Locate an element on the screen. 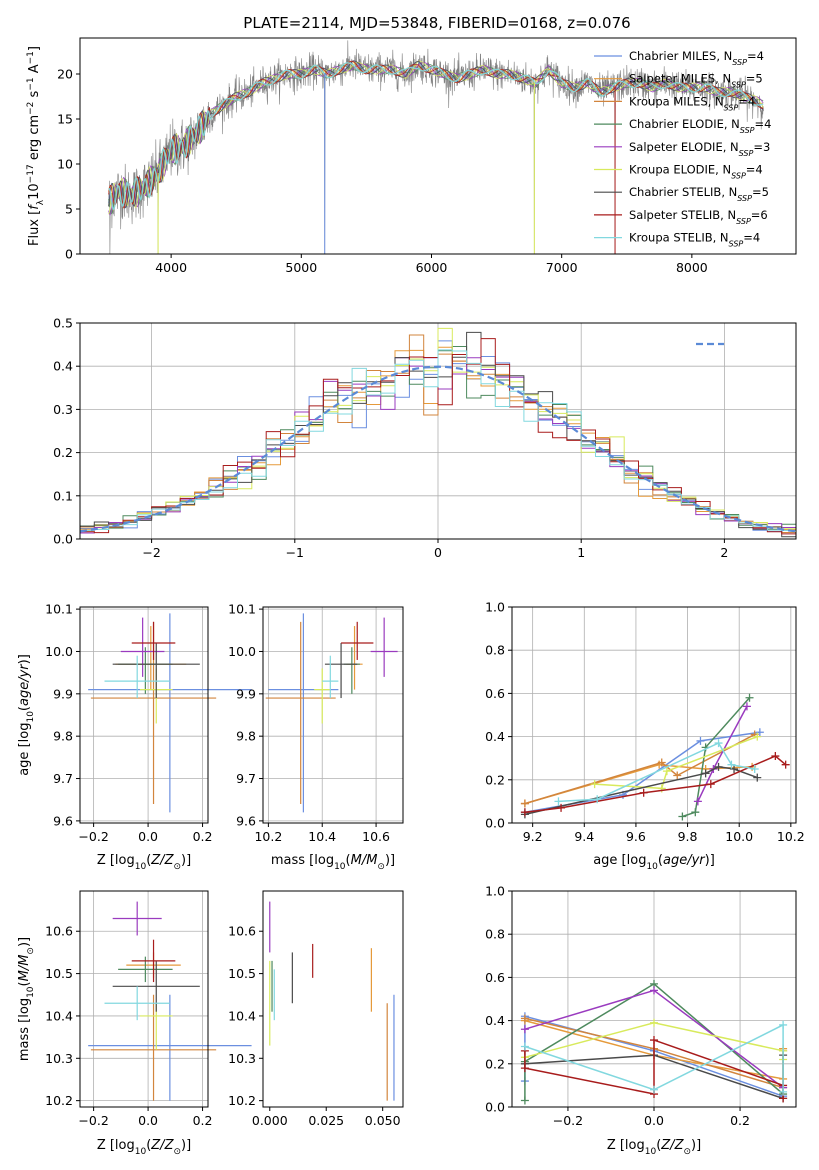  weight-age-axes: 9.2 9.4 9.6 9.8 10.0 10.2 0.0 0.2 0.4 0.6 0.8 1.0 is located at coordinates (645, 722).